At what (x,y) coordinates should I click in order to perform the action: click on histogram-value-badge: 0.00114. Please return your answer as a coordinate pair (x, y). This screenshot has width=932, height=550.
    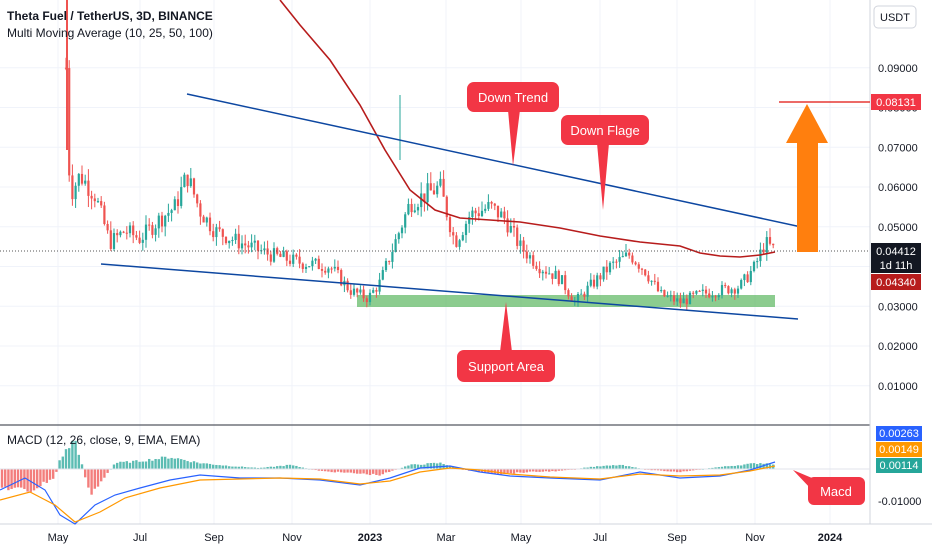
    Looking at the image, I should click on (899, 465).